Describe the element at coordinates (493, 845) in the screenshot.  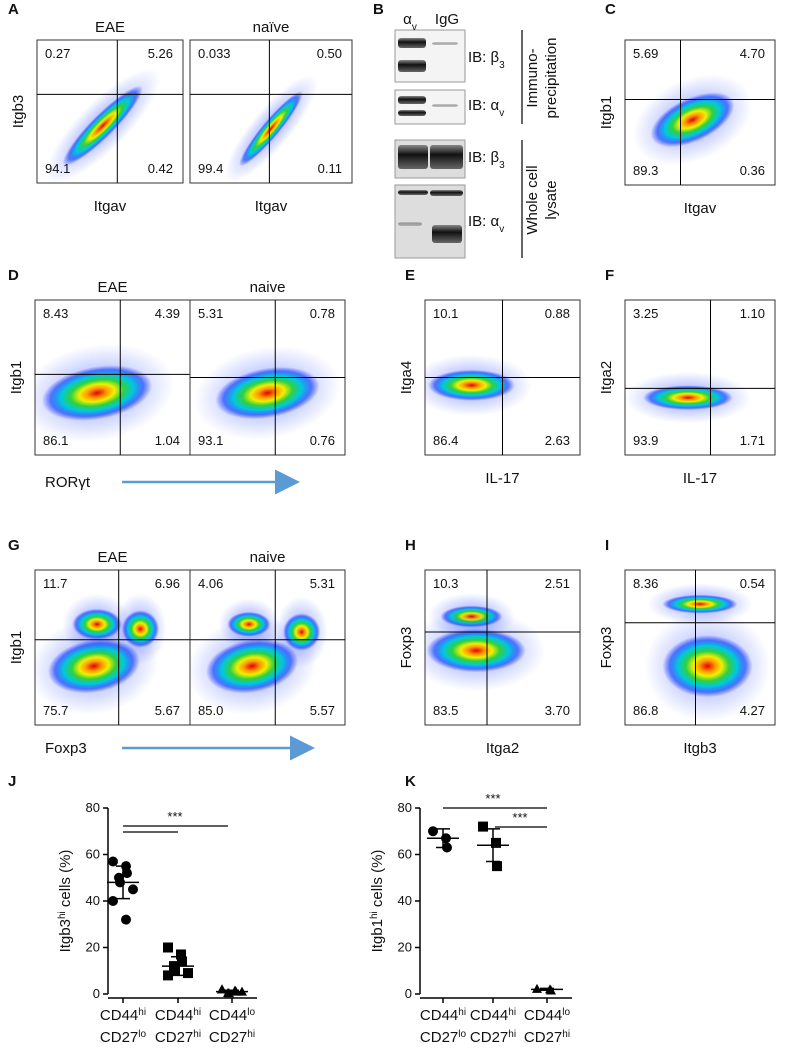
I see `error-bar` at that location.